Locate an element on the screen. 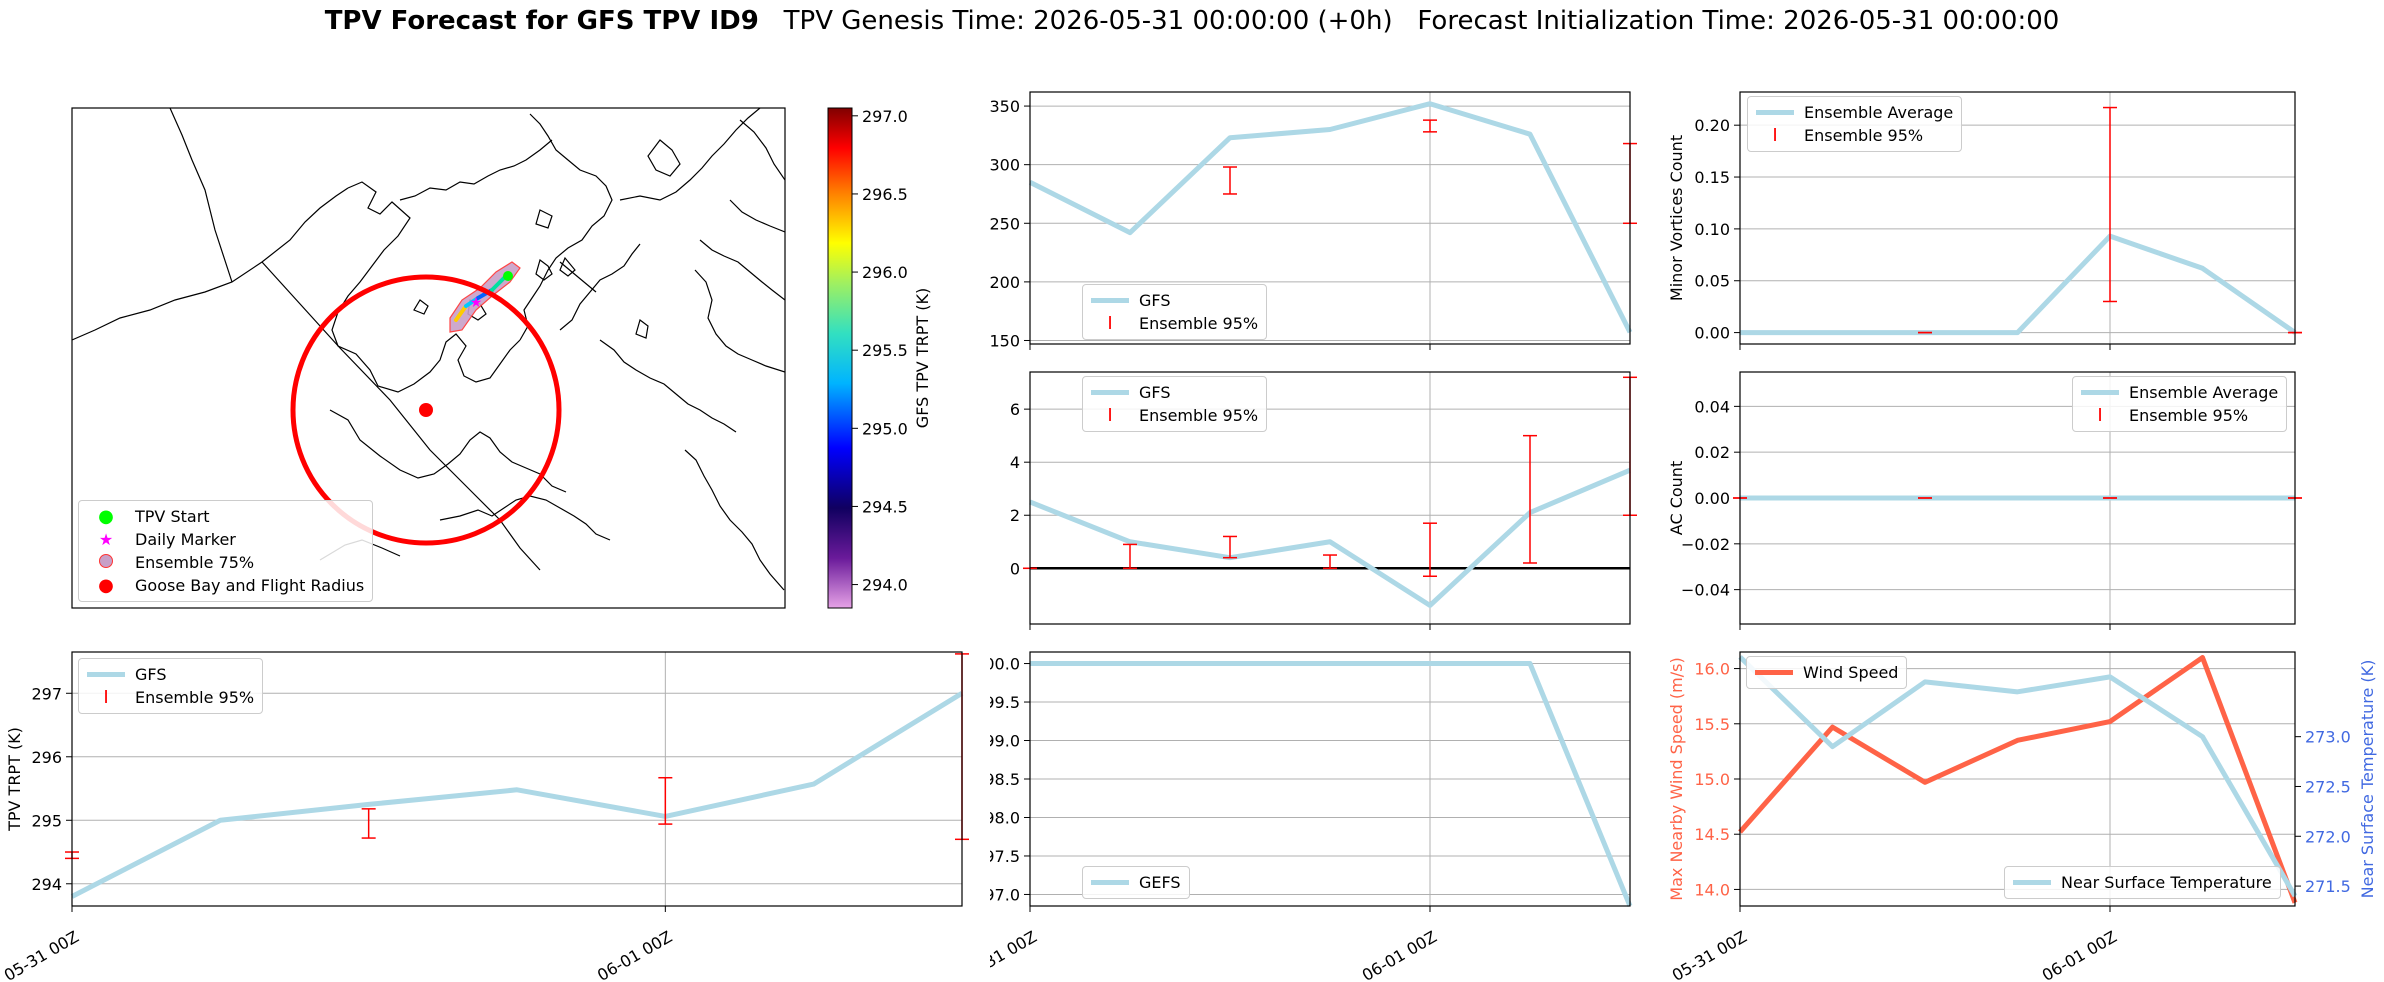 Image resolution: width=2384 pixels, height=982 pixels. wind-legend: Wind Speed is located at coordinates (1827, 672).